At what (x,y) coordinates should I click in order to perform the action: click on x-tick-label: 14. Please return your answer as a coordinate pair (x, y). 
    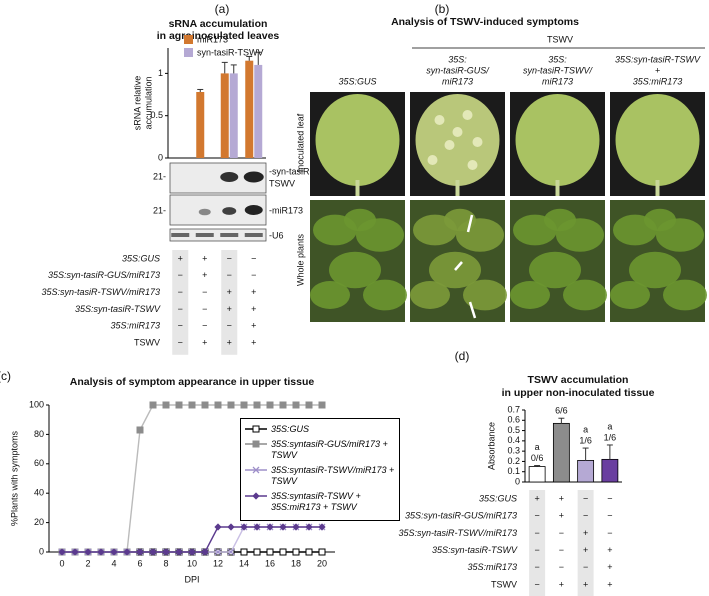
    Looking at the image, I should click on (244, 563).